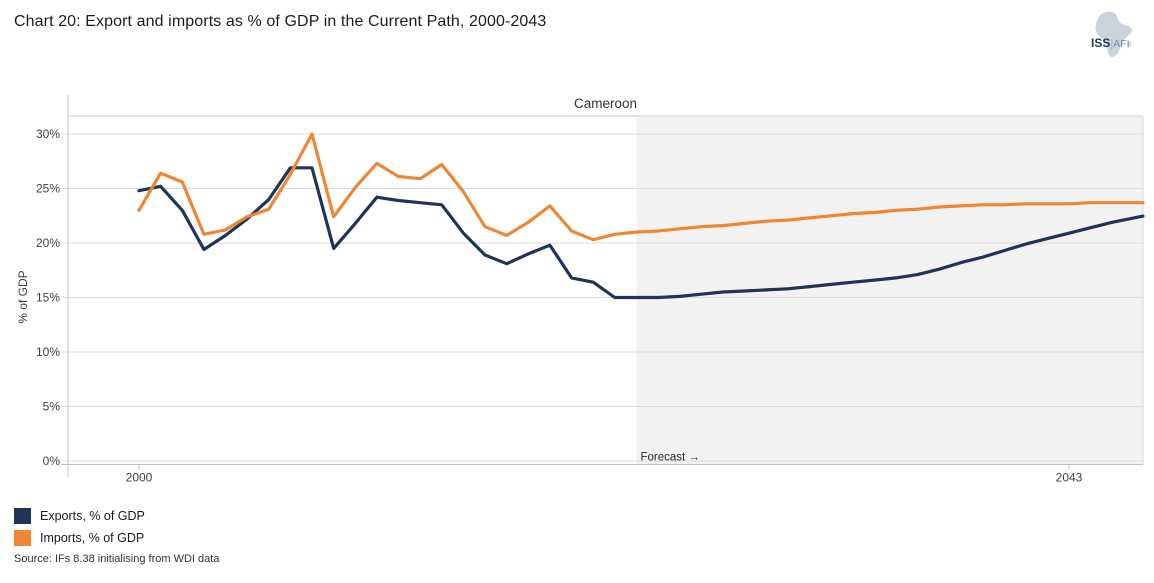  What do you see at coordinates (48, 243) in the screenshot?
I see `y-tick-label: 20%` at bounding box center [48, 243].